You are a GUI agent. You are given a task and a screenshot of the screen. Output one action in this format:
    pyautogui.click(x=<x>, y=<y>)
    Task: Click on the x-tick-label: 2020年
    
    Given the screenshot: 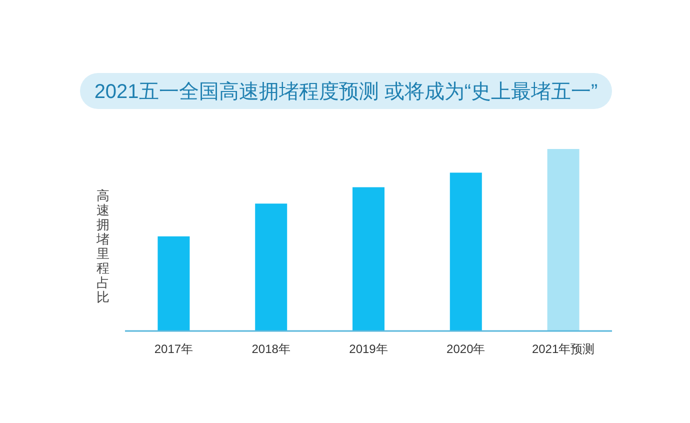 What is the action you would take?
    pyautogui.click(x=466, y=349)
    